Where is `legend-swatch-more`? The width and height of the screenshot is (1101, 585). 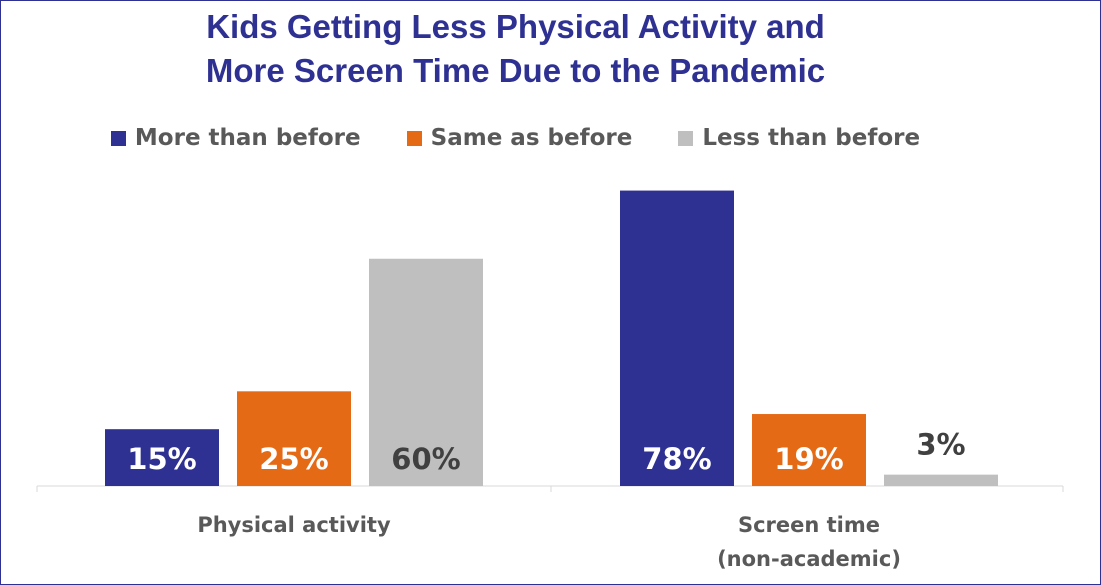
legend-swatch-more is located at coordinates (118, 138).